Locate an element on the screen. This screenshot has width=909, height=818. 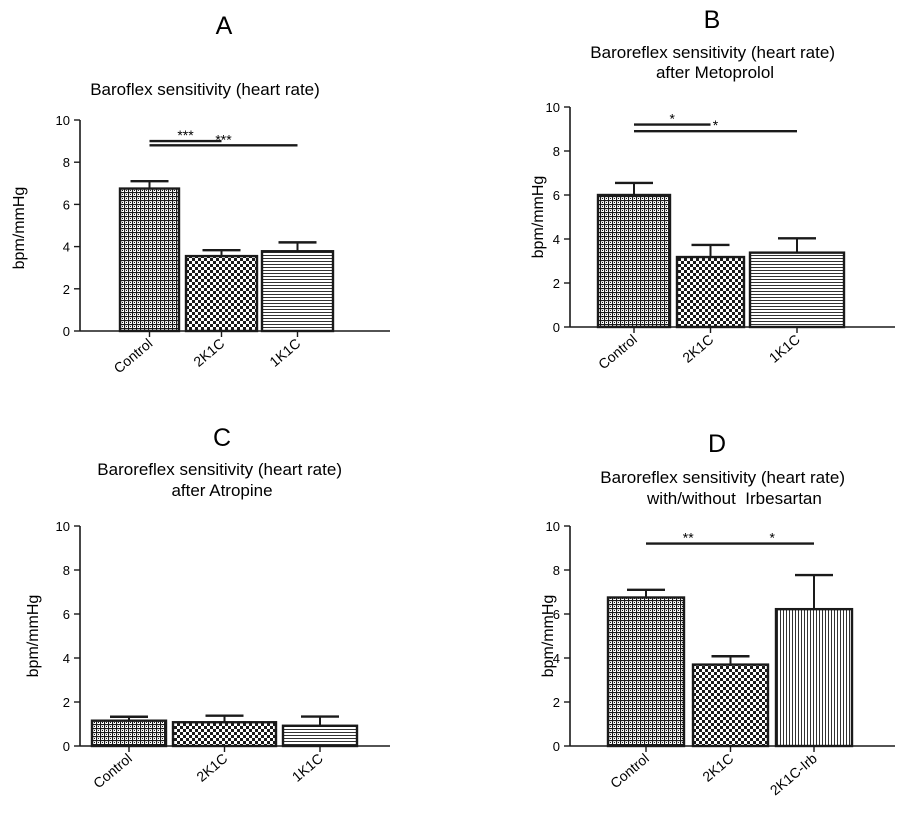
panel-d-category-label: 2K1C is located at coordinates (717, 767).